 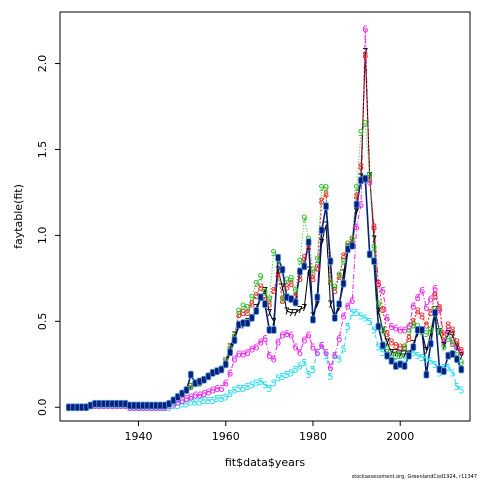 I want to click on x-tick-label: 2000, so click(x=400, y=436).